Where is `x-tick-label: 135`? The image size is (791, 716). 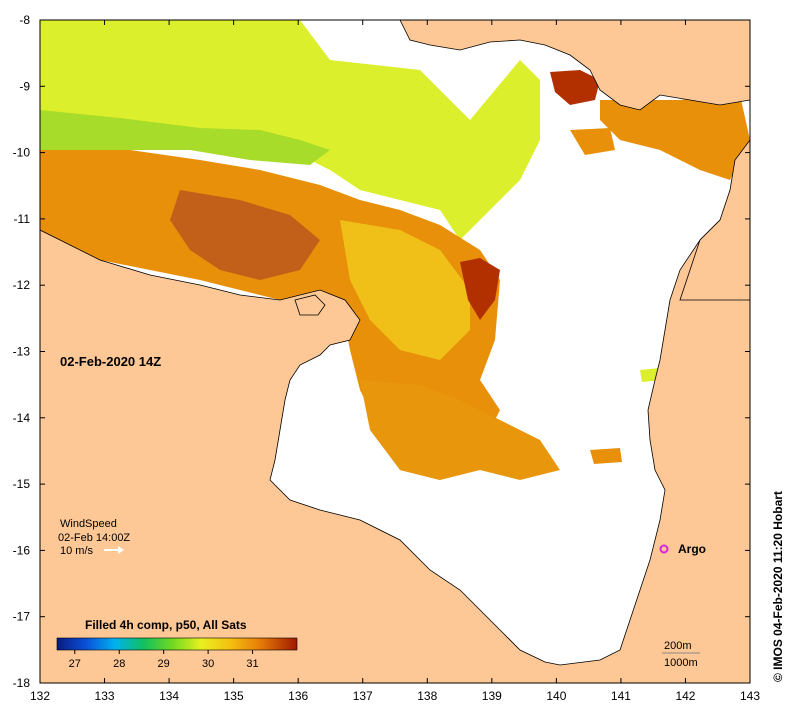 x-tick-label: 135 is located at coordinates (234, 696).